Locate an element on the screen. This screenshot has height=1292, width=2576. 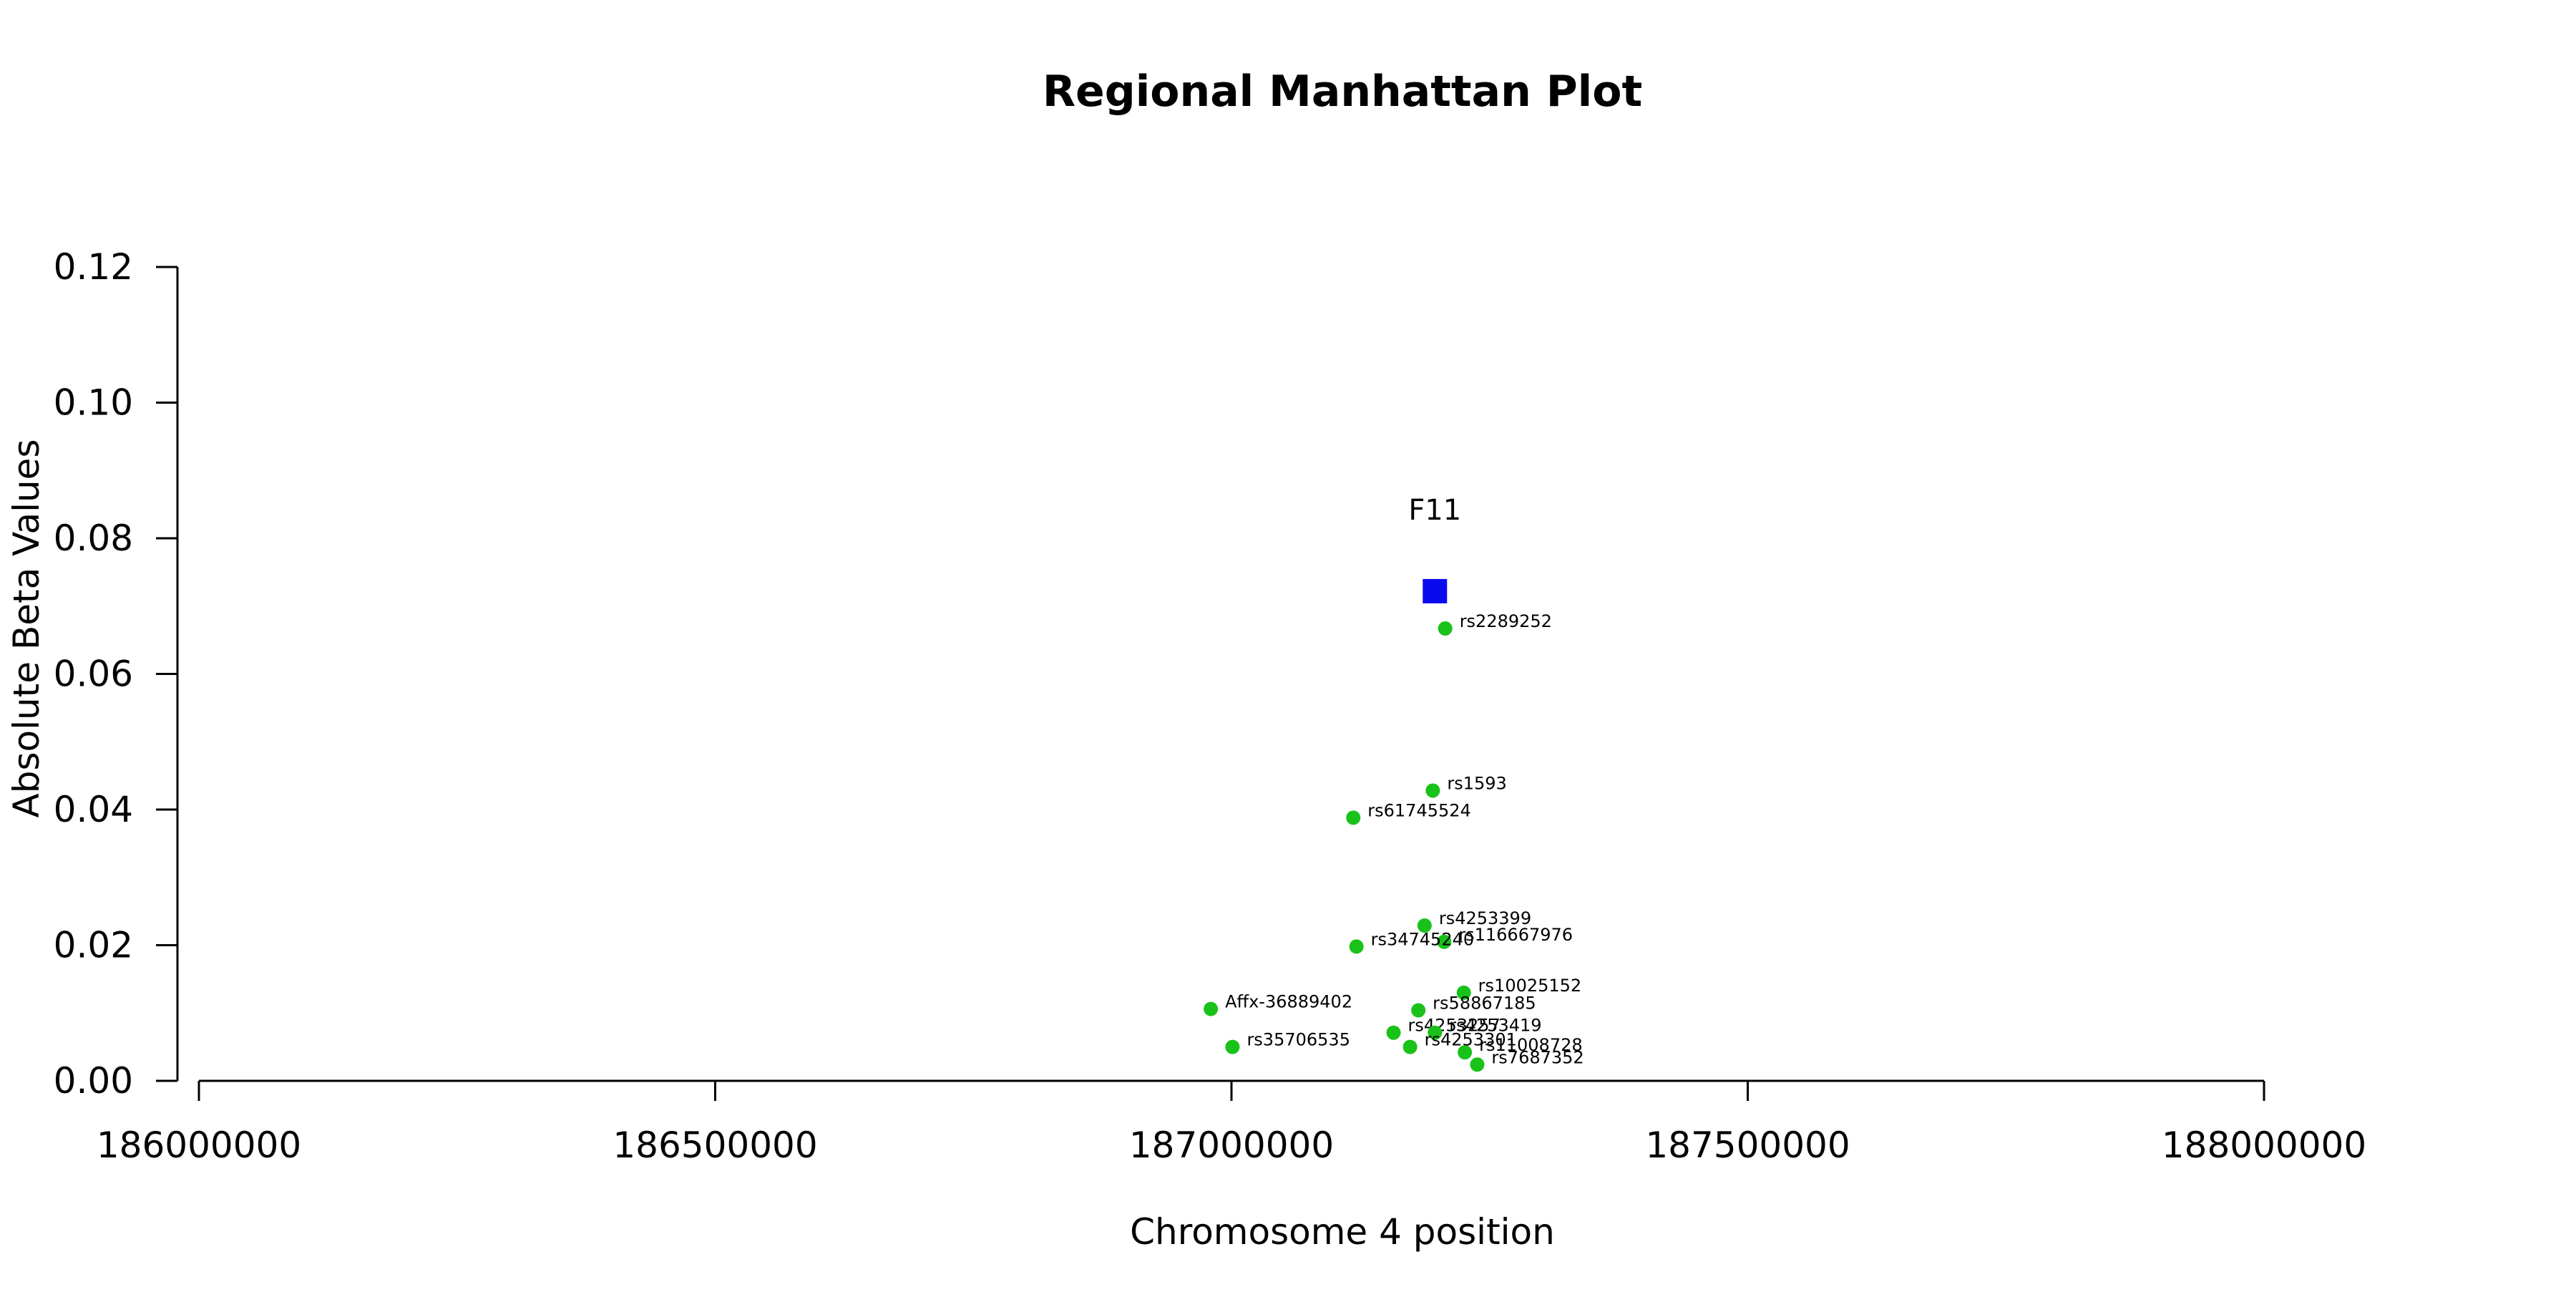
snp-label: rs1593 is located at coordinates (1476, 783).